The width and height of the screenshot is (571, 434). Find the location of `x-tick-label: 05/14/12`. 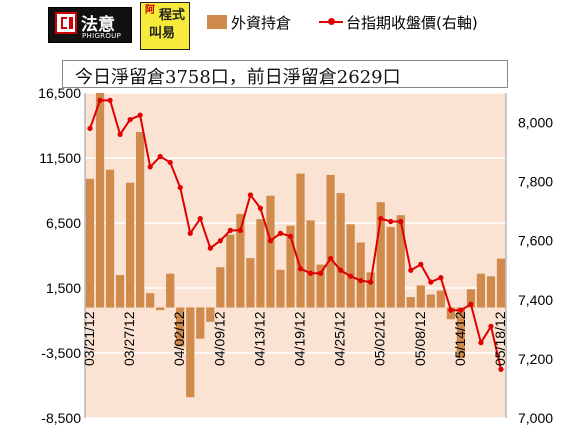

x-tick-label: 05/14/12 is located at coordinates (460, 338).